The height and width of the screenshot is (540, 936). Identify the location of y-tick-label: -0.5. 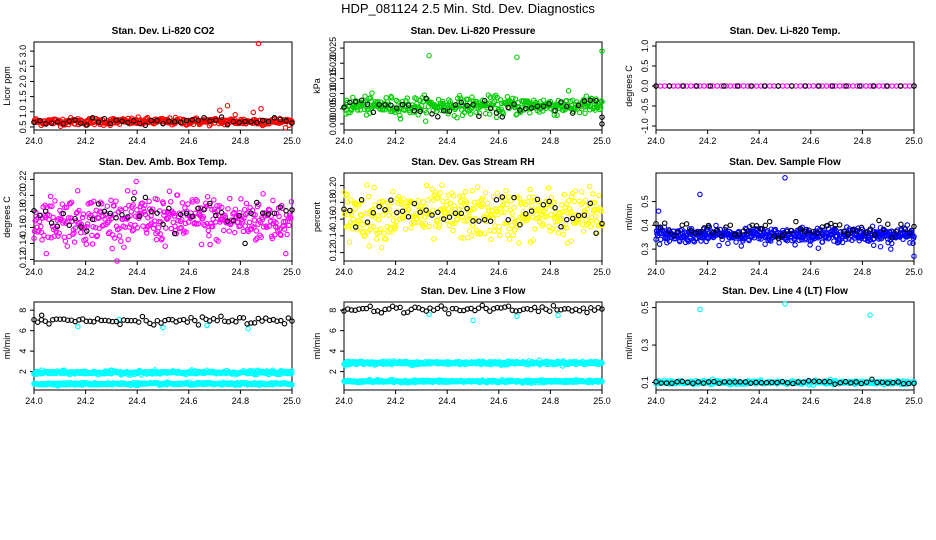
(645, 106).